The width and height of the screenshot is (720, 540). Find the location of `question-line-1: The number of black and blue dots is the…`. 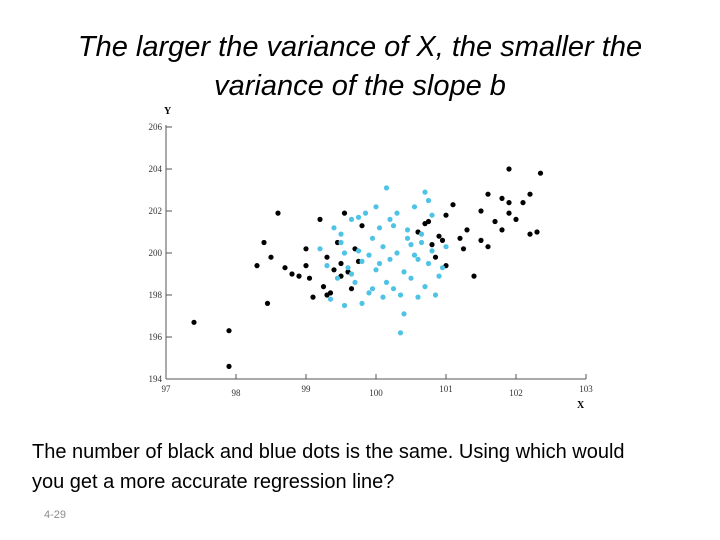

question-line-1: The number of black and blue dots is the… is located at coordinates (328, 452).